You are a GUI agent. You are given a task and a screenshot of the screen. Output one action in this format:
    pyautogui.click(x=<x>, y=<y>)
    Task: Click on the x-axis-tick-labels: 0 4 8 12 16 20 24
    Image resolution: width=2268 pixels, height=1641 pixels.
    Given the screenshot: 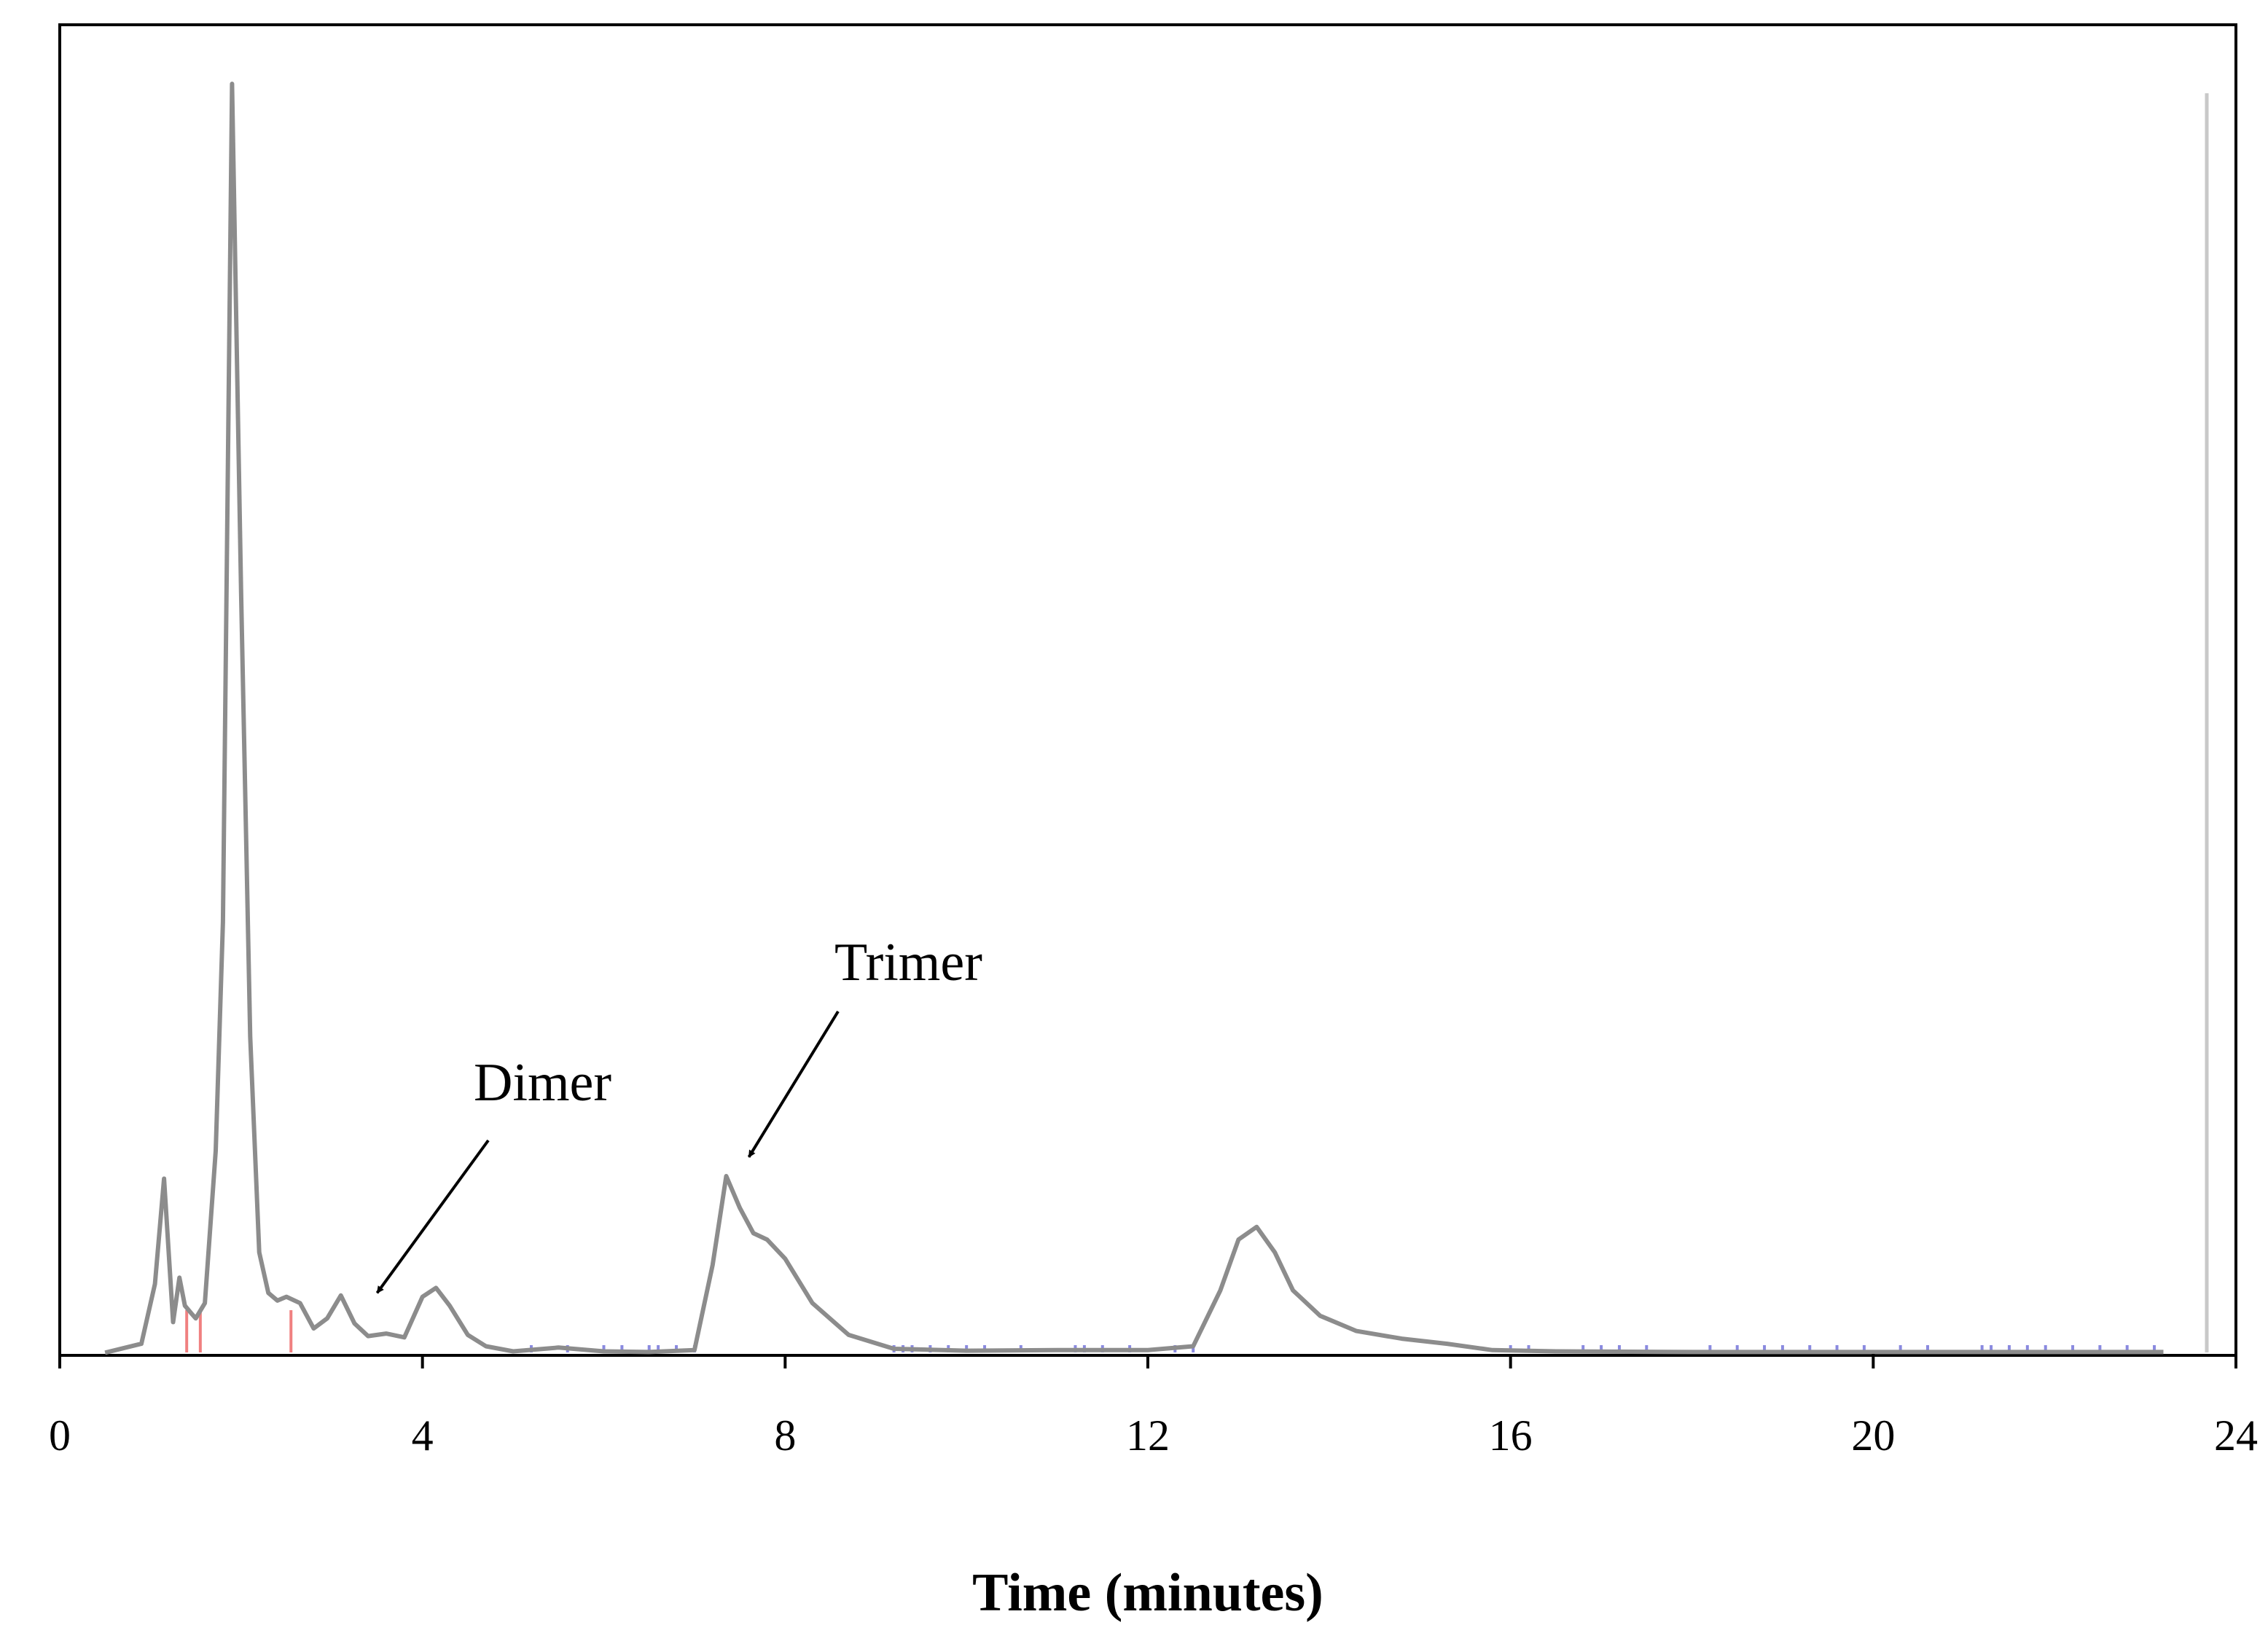 What is the action you would take?
    pyautogui.click(x=1154, y=1435)
    